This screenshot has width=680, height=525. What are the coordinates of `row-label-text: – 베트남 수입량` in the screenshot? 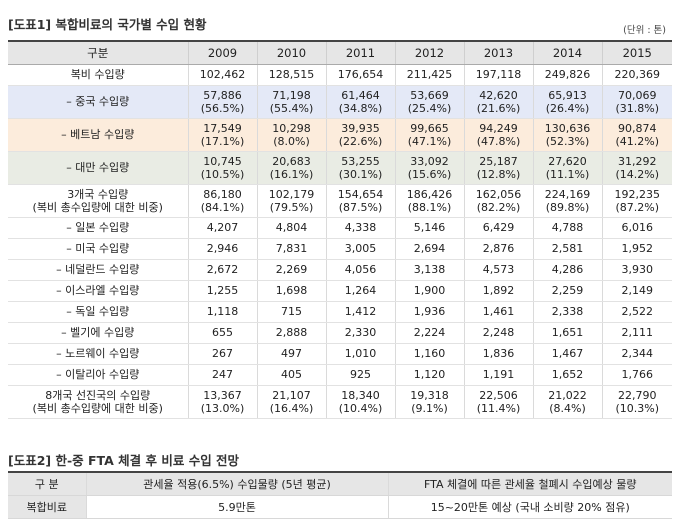 It's located at (98, 135).